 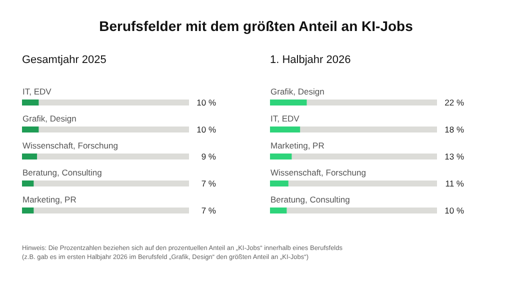 What do you see at coordinates (208, 157) in the screenshot?
I see `data-label: 9 %` at bounding box center [208, 157].